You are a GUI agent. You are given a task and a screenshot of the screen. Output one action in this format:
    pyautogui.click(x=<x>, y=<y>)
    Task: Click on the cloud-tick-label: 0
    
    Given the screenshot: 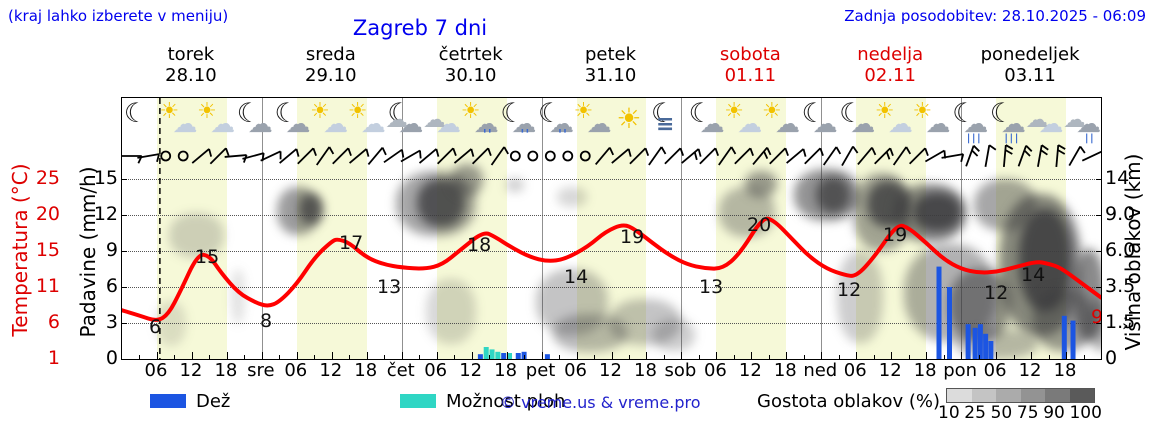 What is the action you would take?
    pyautogui.click(x=1111, y=358)
    